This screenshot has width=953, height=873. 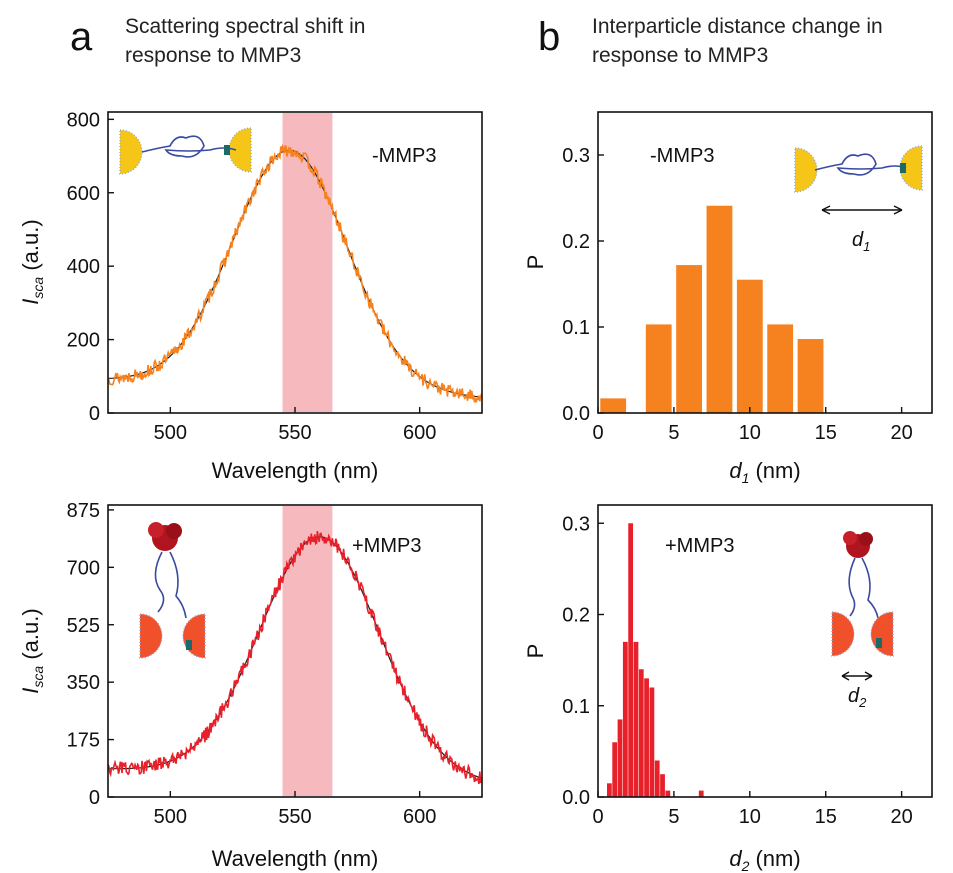 I want to click on y-tick-label: 700, so click(x=83, y=568).